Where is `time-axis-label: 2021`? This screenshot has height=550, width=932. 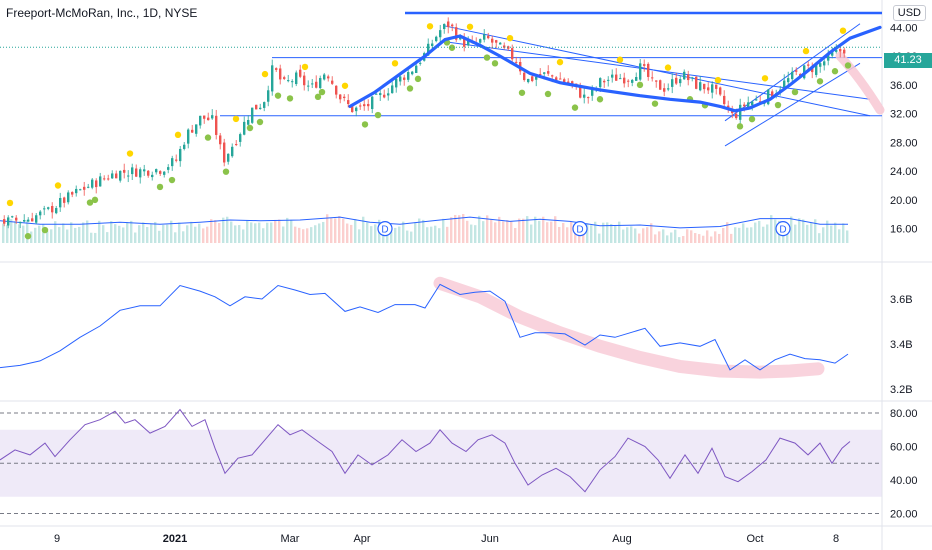 time-axis-label: 2021 is located at coordinates (175, 539).